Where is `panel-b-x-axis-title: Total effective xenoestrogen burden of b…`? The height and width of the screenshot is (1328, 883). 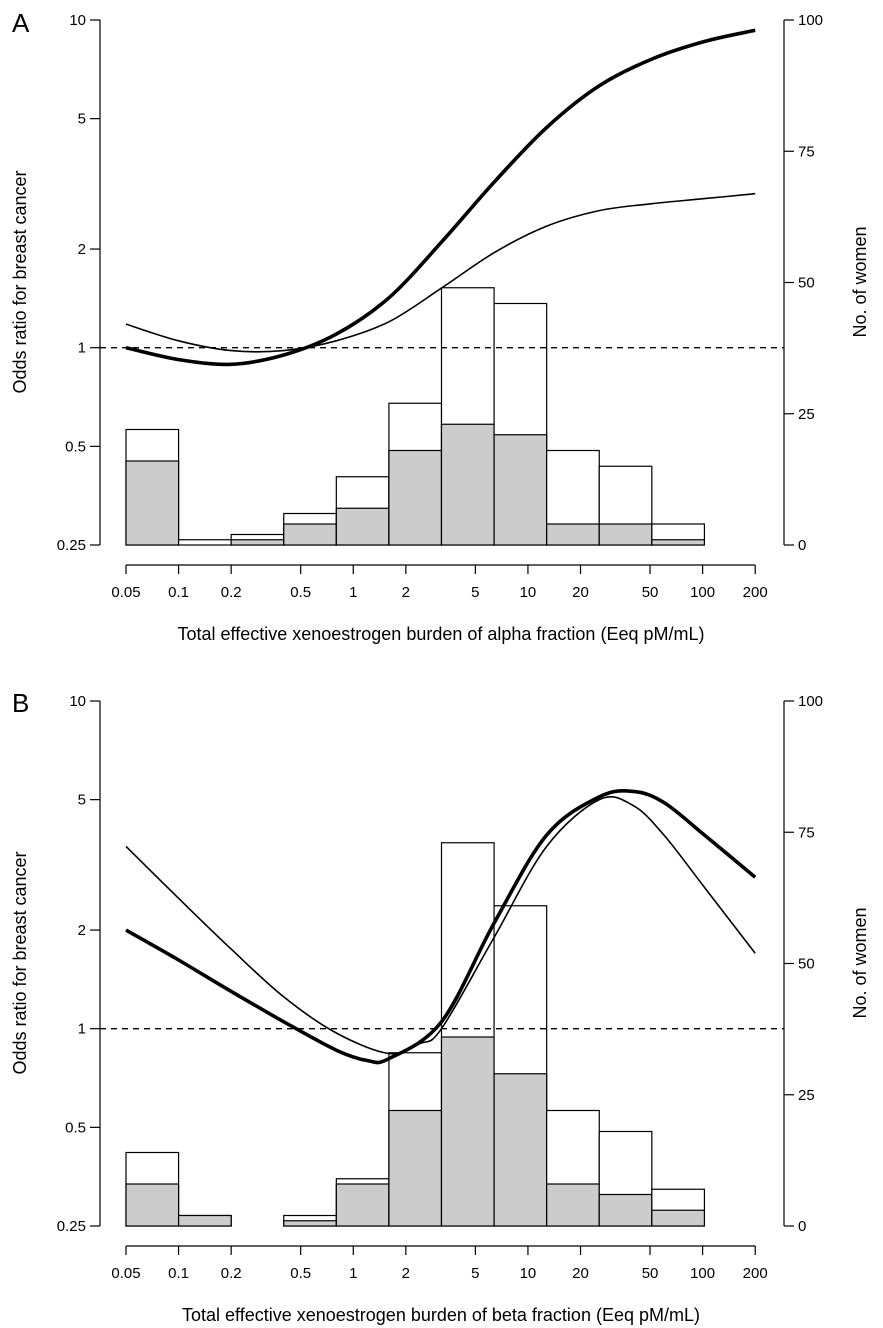
panel-b-x-axis-title: Total effective xenoestrogen burden of b… is located at coordinates (441, 1315).